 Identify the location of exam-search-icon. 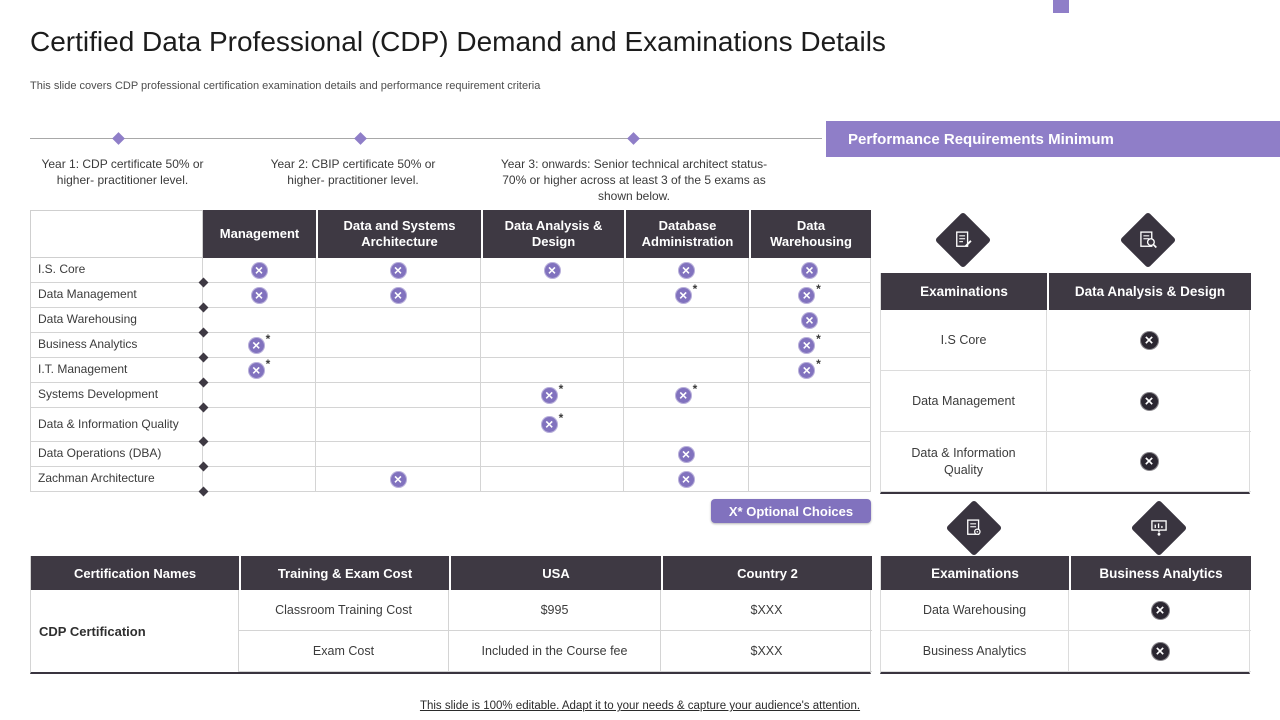
(1148, 240).